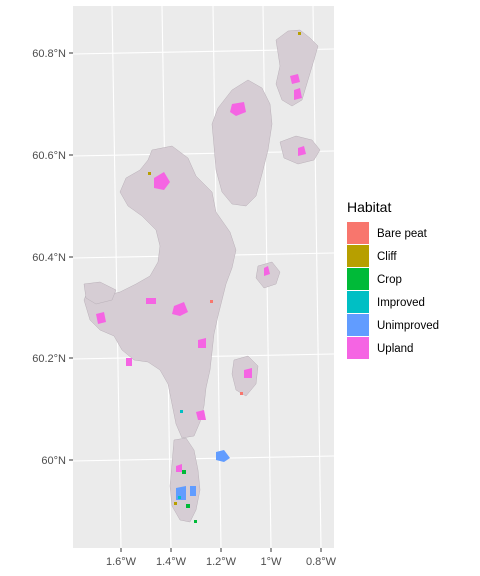 The height and width of the screenshot is (576, 480). What do you see at coordinates (49, 359) in the screenshot?
I see `y-tick-label: 60.2°N` at bounding box center [49, 359].